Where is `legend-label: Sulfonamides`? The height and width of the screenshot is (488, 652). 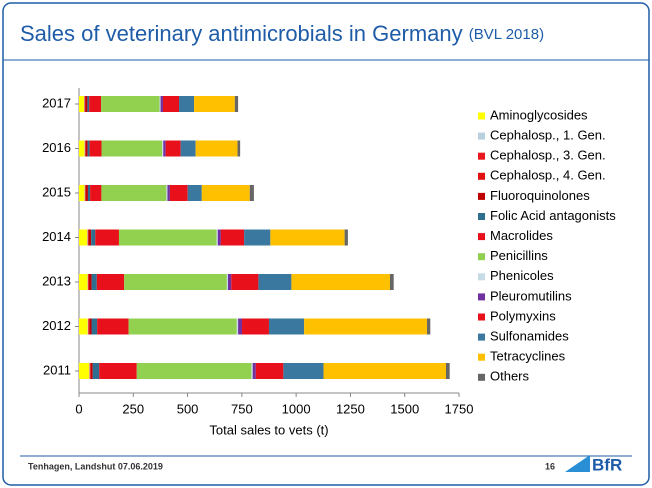
legend-label: Sulfonamides is located at coordinates (529, 336).